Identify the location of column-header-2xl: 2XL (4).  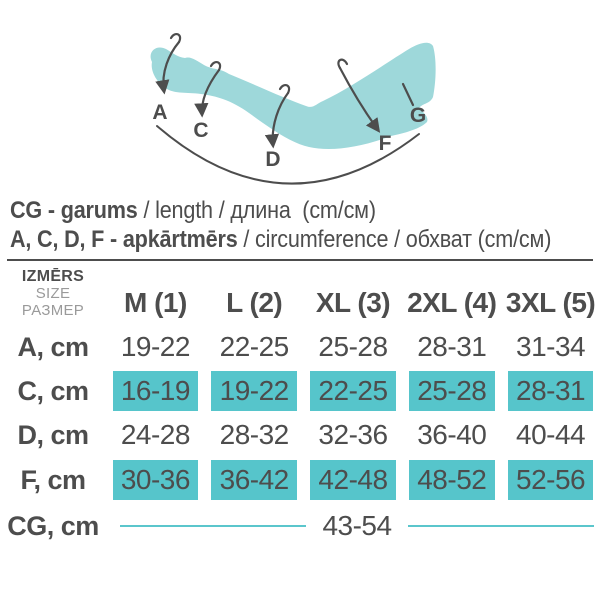
(451, 306).